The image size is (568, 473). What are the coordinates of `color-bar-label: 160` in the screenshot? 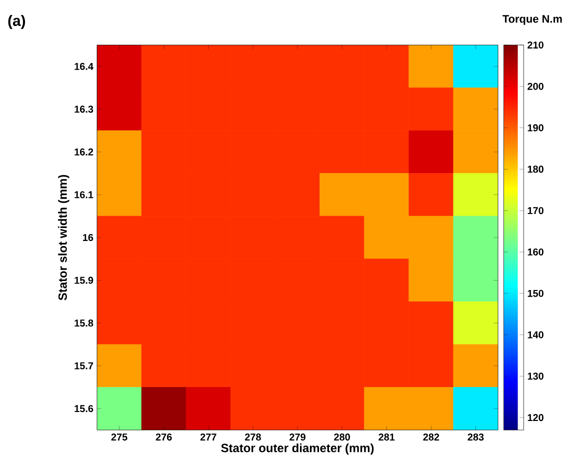 It's located at (536, 252).